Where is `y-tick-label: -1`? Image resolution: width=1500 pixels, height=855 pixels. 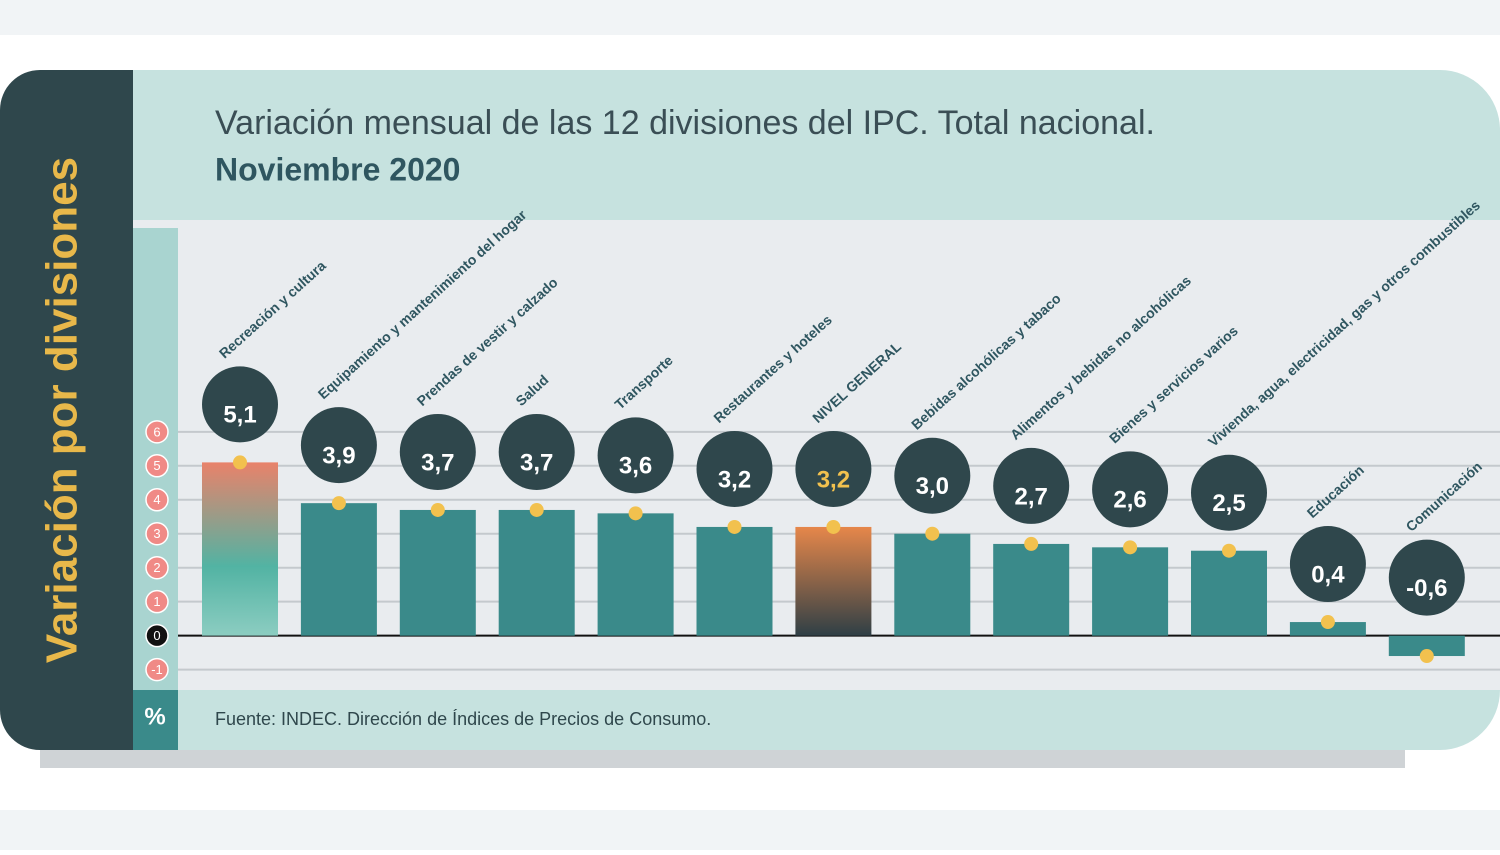
y-tick-label: -1 is located at coordinates (157, 669).